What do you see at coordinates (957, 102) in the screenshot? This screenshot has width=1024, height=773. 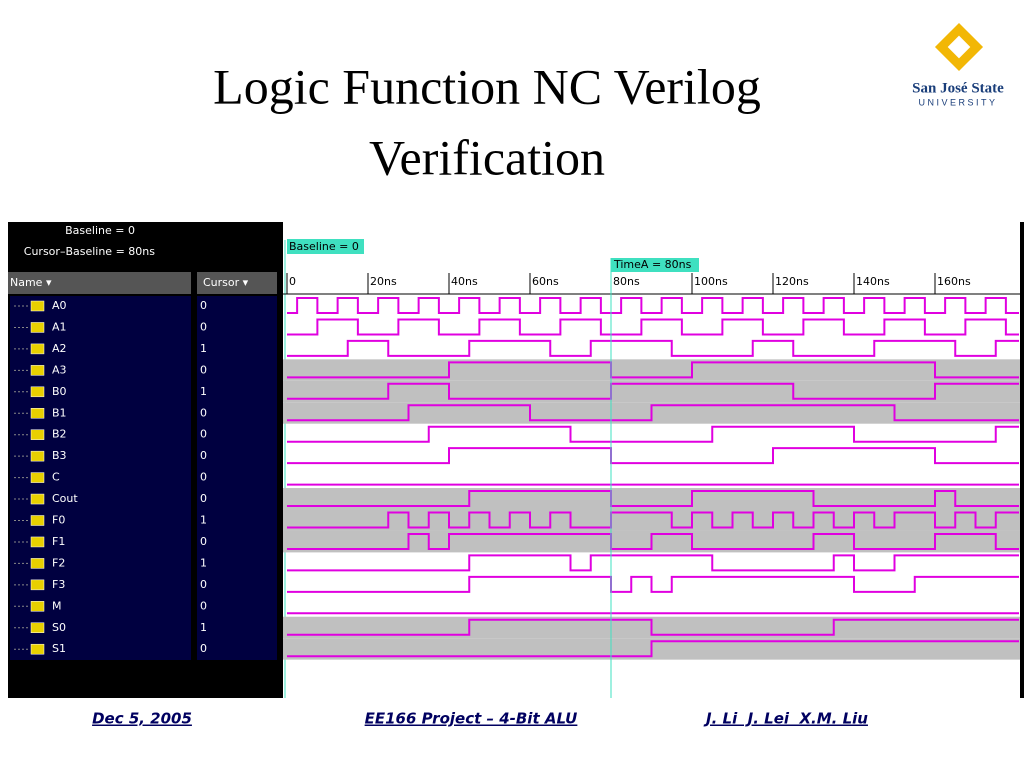 I see `logo-sub: UNIVERSITY` at bounding box center [957, 102].